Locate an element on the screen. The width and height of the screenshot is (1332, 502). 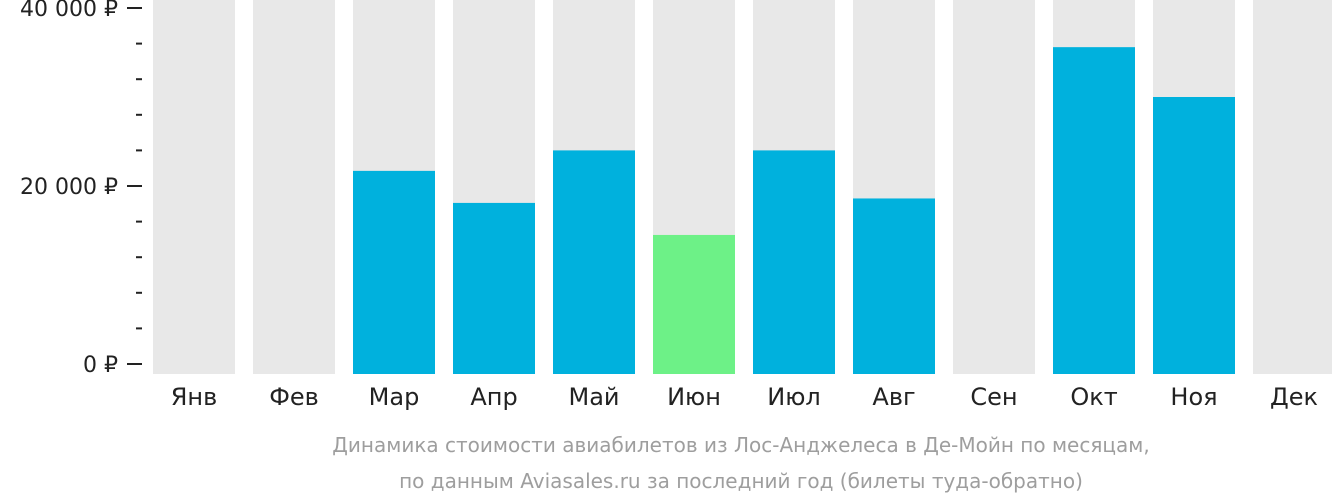
month-label-3: Мар is located at coordinates (394, 397).